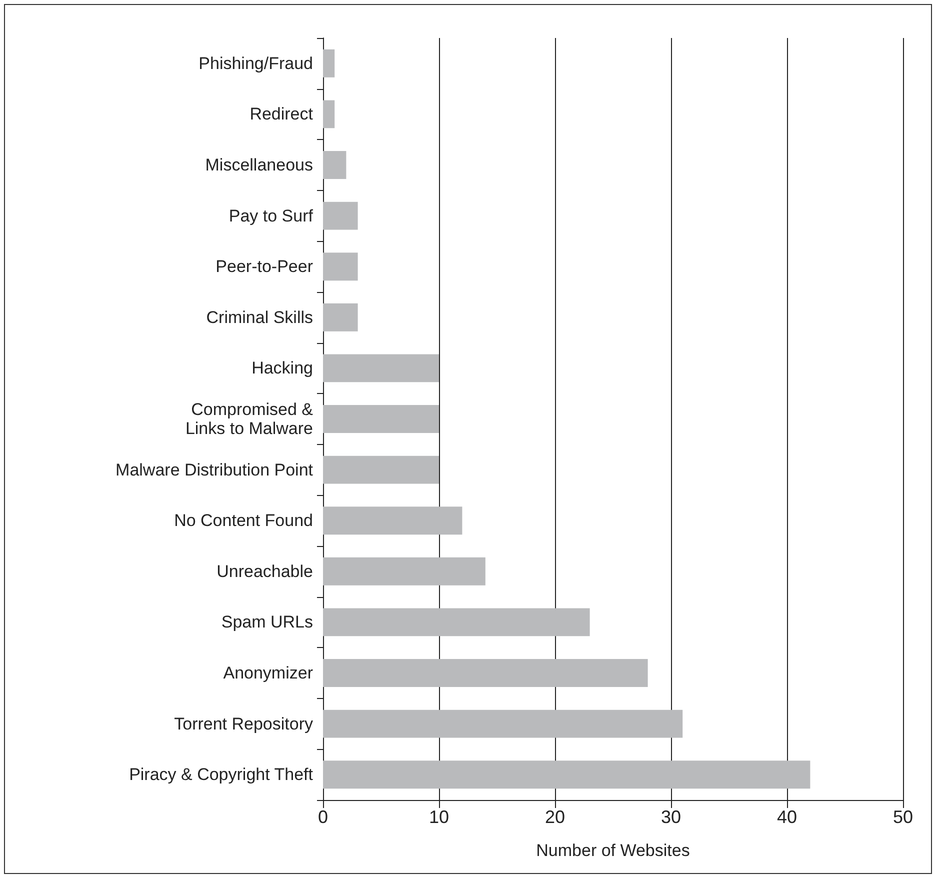 Image resolution: width=938 pixels, height=880 pixels. I want to click on y-tick-label: Criminal Skills, so click(259, 317).